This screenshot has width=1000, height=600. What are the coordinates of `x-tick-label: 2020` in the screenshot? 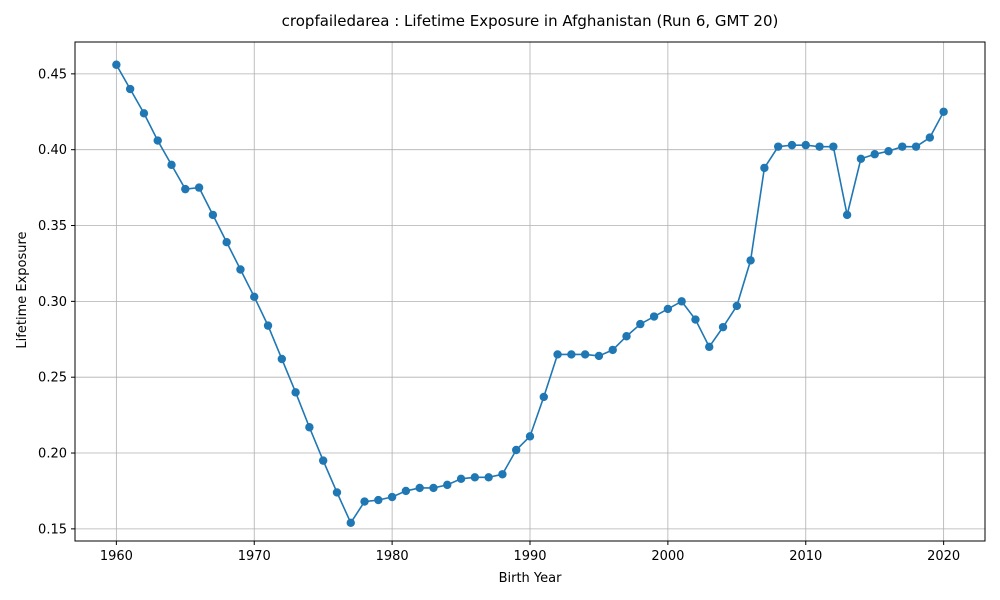 It's located at (943, 556).